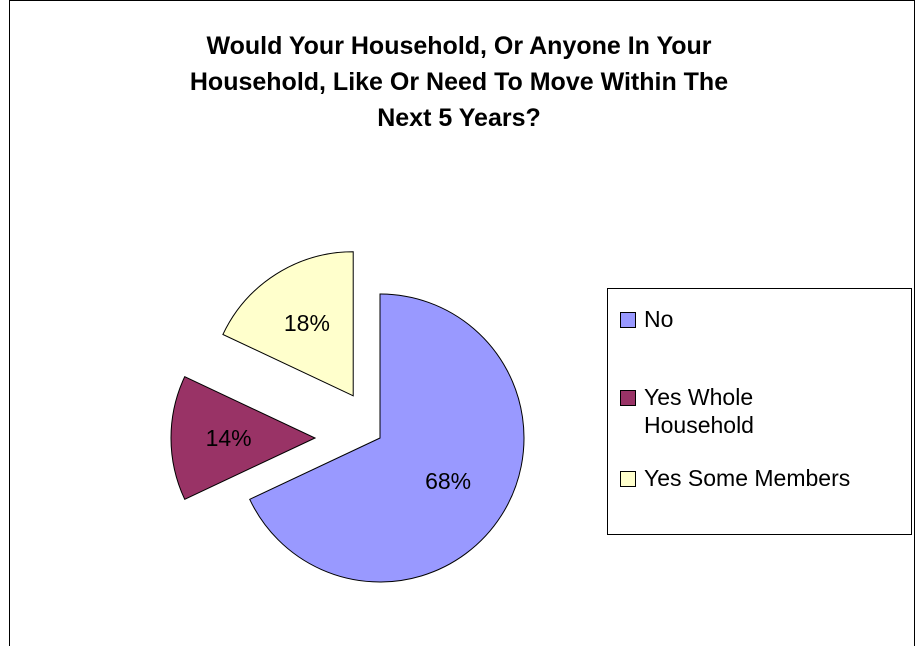 This screenshot has width=915, height=646. Describe the element at coordinates (747, 478) in the screenshot. I see `legend-label-yes-some: Yes Some Members` at that location.